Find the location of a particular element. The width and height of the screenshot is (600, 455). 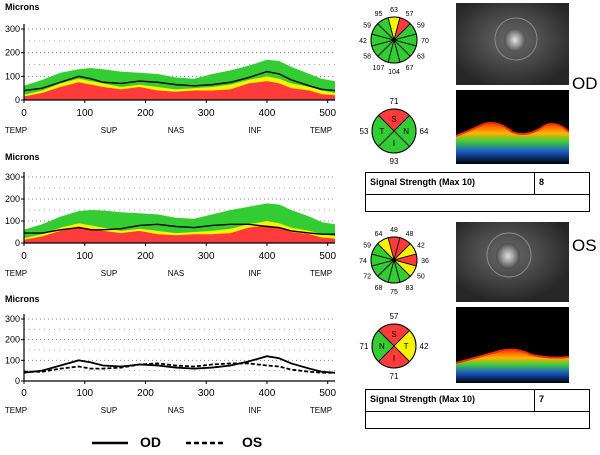

os-fundus-drawing is located at coordinates (512, 262).